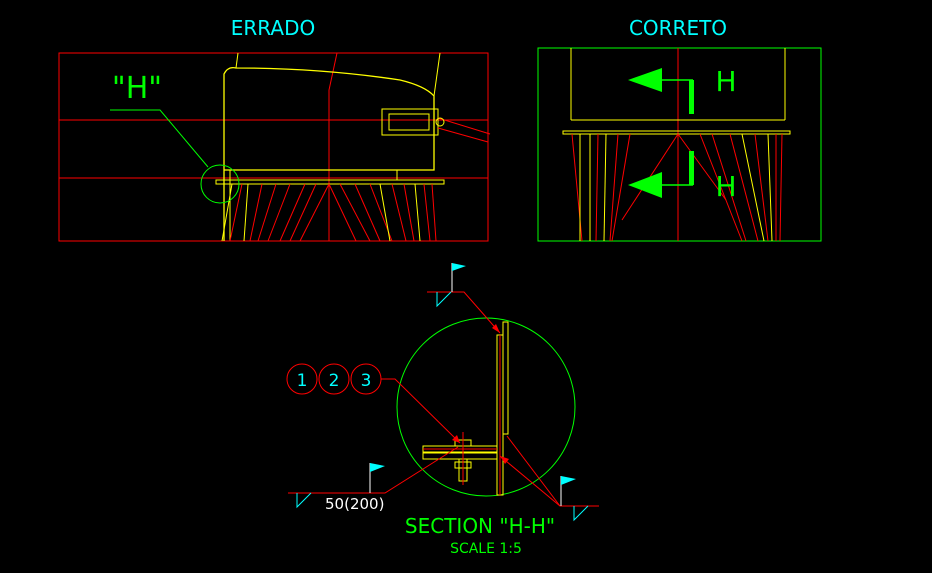  What do you see at coordinates (480, 526) in the screenshot?
I see `section-title: SECTION "H-H"` at bounding box center [480, 526].